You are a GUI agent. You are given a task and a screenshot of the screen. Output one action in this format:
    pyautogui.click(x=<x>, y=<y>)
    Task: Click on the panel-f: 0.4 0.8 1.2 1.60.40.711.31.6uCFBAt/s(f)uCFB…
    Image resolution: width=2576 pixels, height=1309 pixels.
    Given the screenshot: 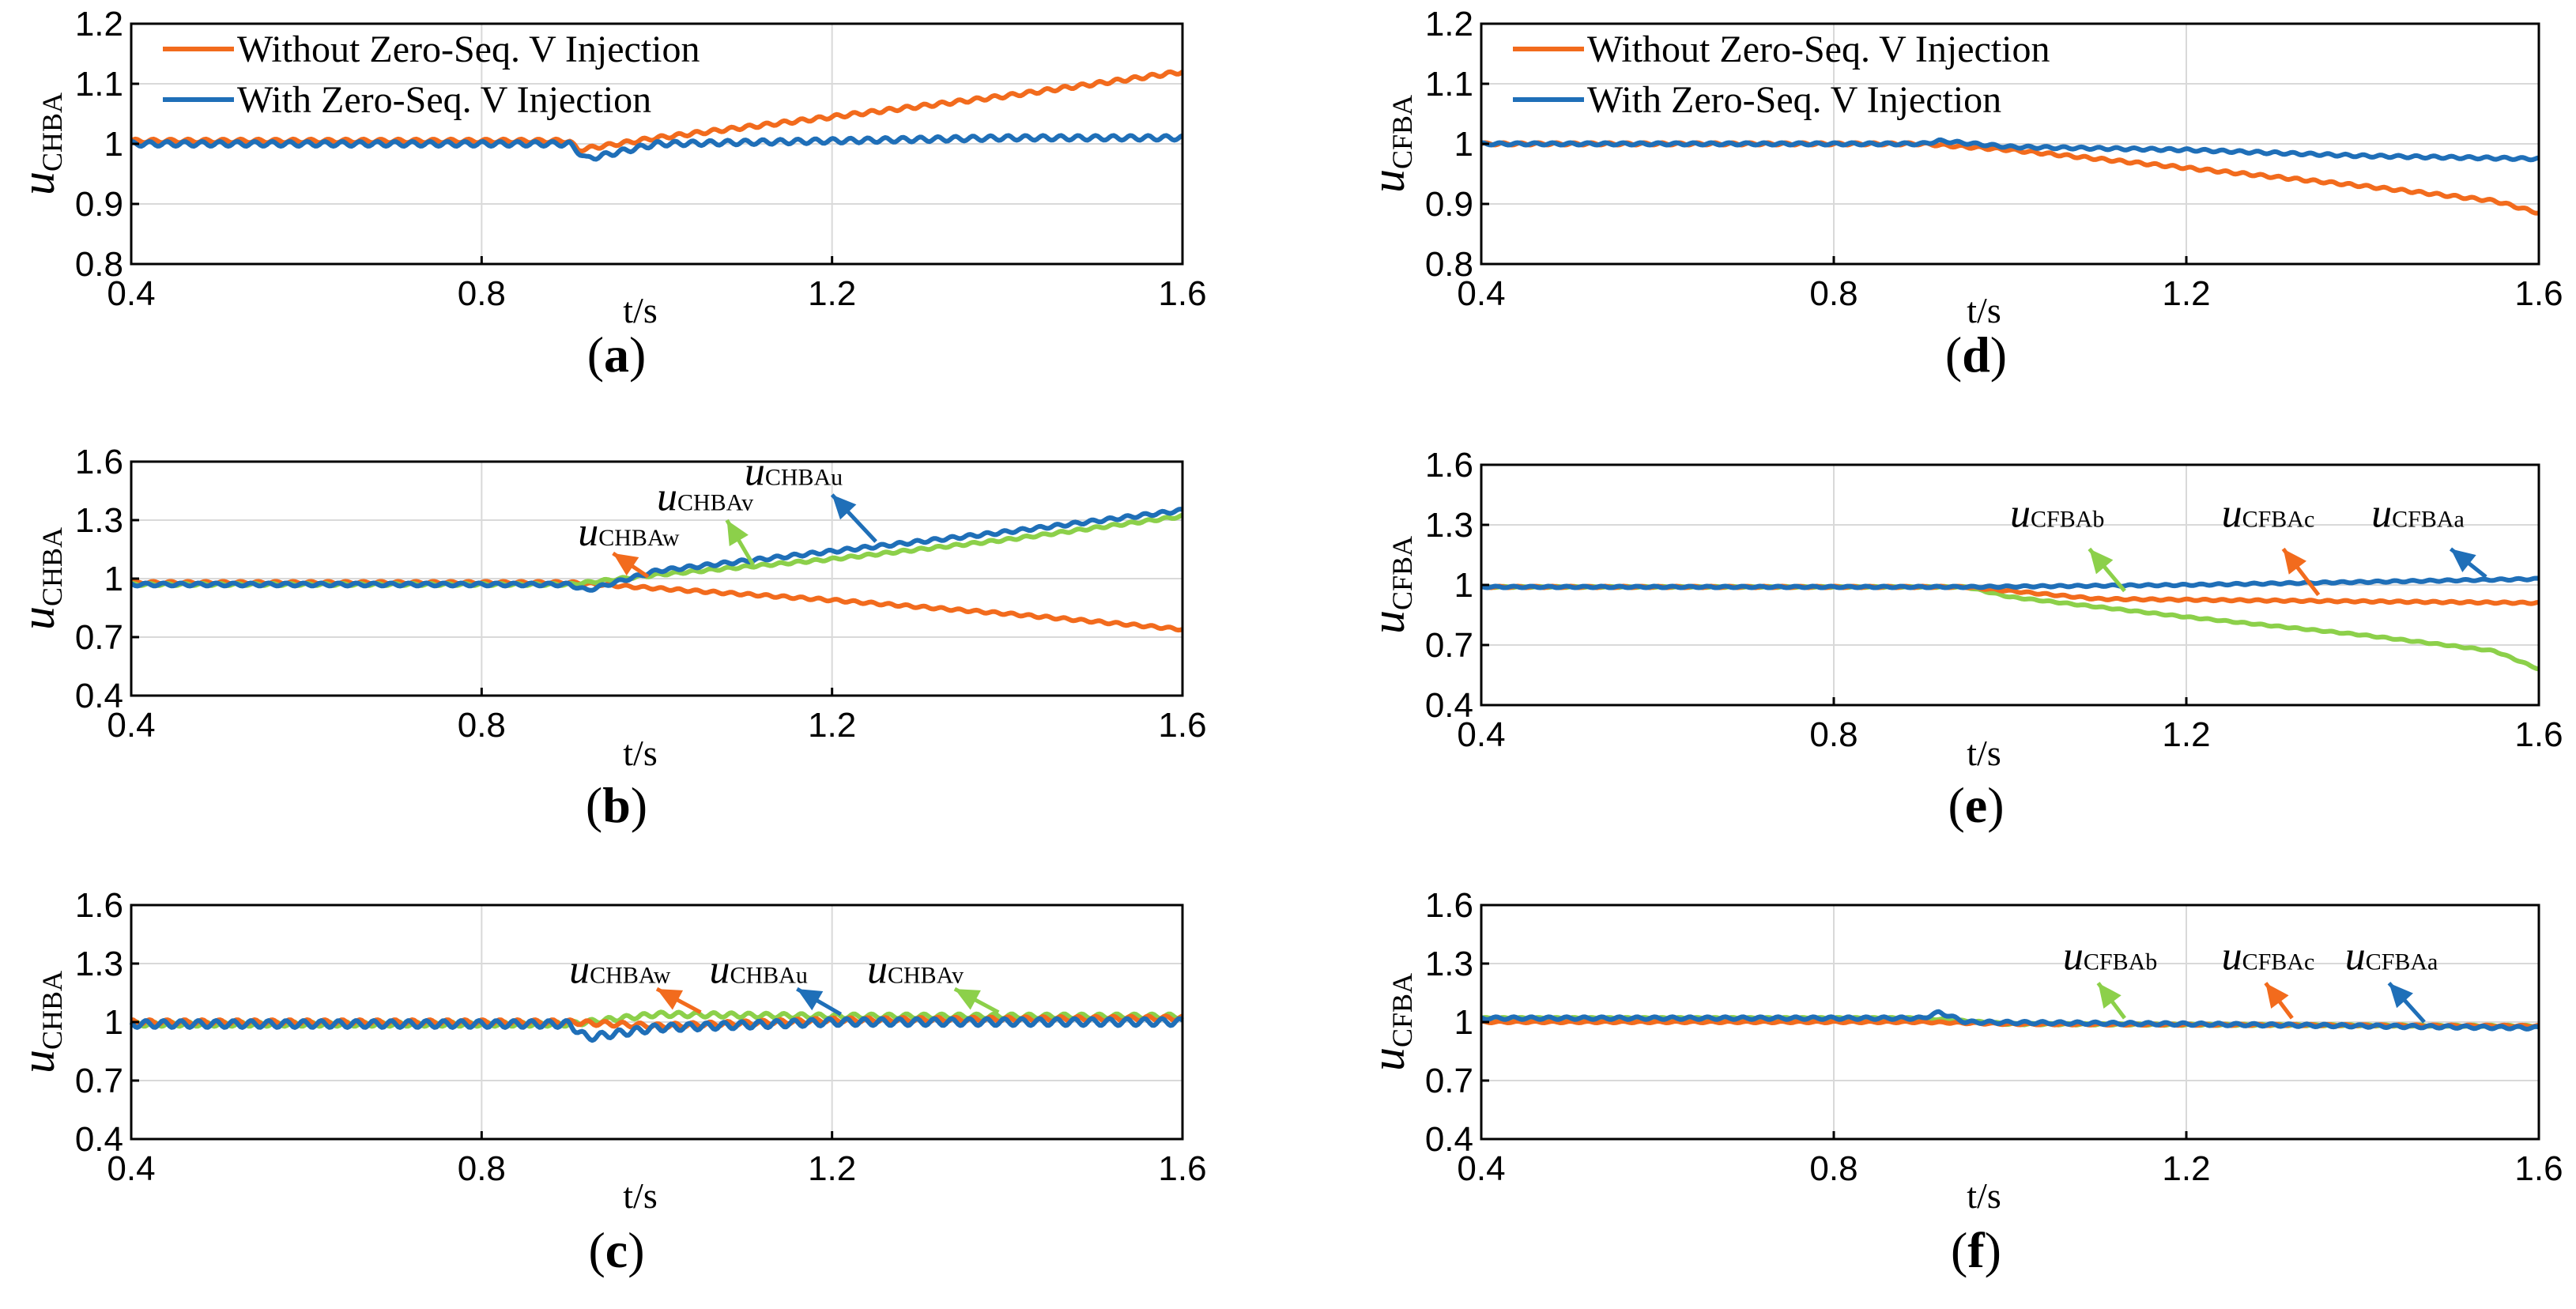 What is the action you would take?
    pyautogui.click(x=1963, y=1082)
    